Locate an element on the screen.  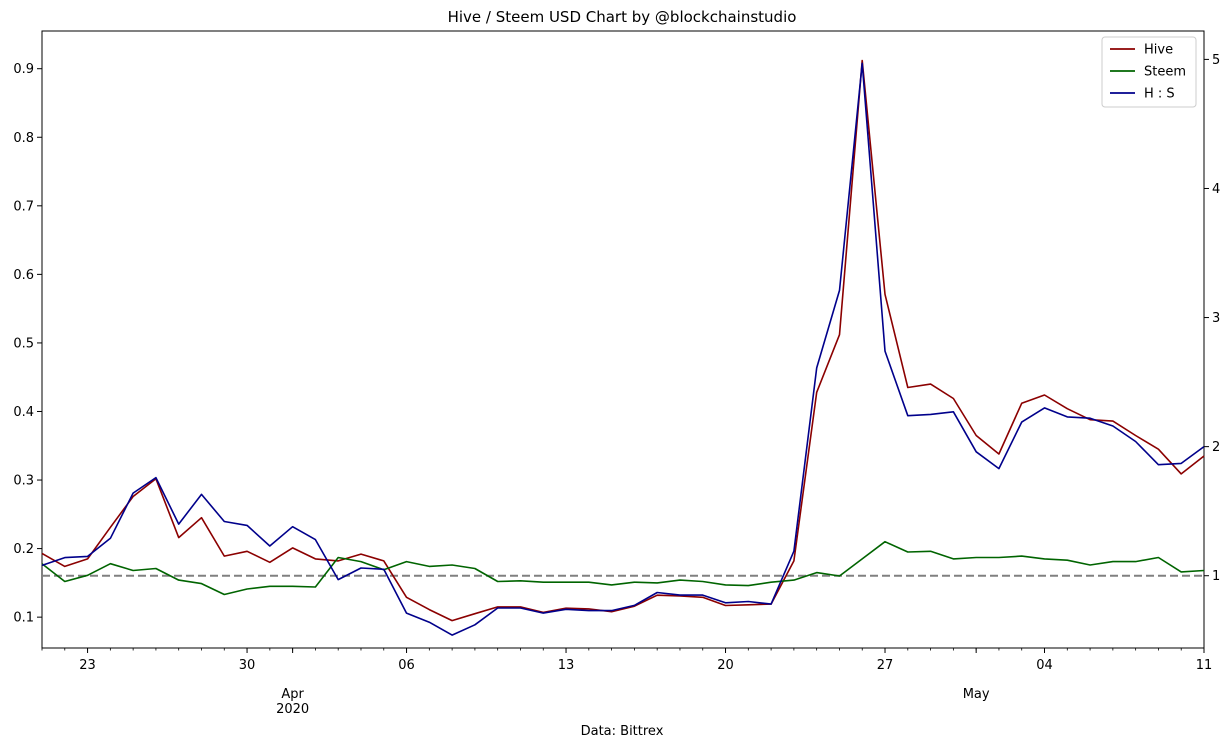
x-tick-label: 30 is located at coordinates (247, 665).